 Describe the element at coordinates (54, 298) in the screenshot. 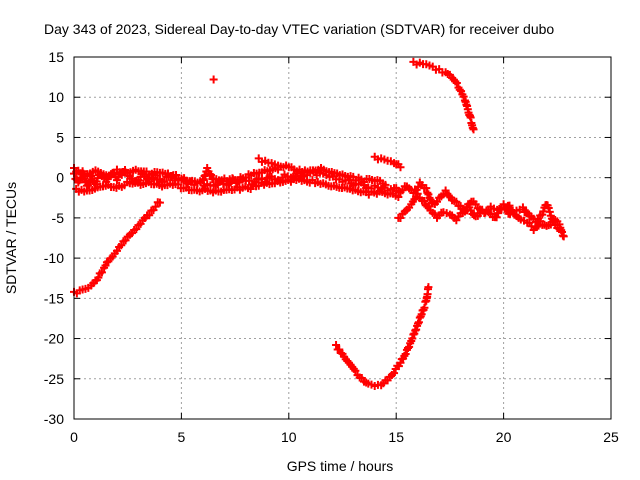

I see `y-tick-label: -15` at that location.